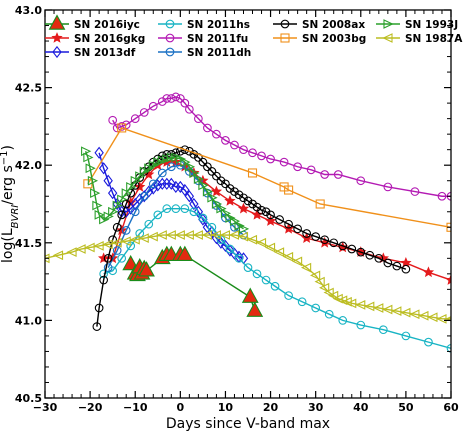 This screenshot has width=463, height=437. I want to click on y-tick-label: 41.0, so click(28, 320).